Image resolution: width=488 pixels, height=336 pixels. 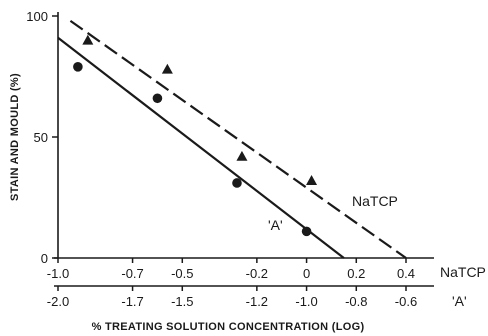 What do you see at coordinates (44, 258) in the screenshot?
I see `y-tick-label: 0` at bounding box center [44, 258].